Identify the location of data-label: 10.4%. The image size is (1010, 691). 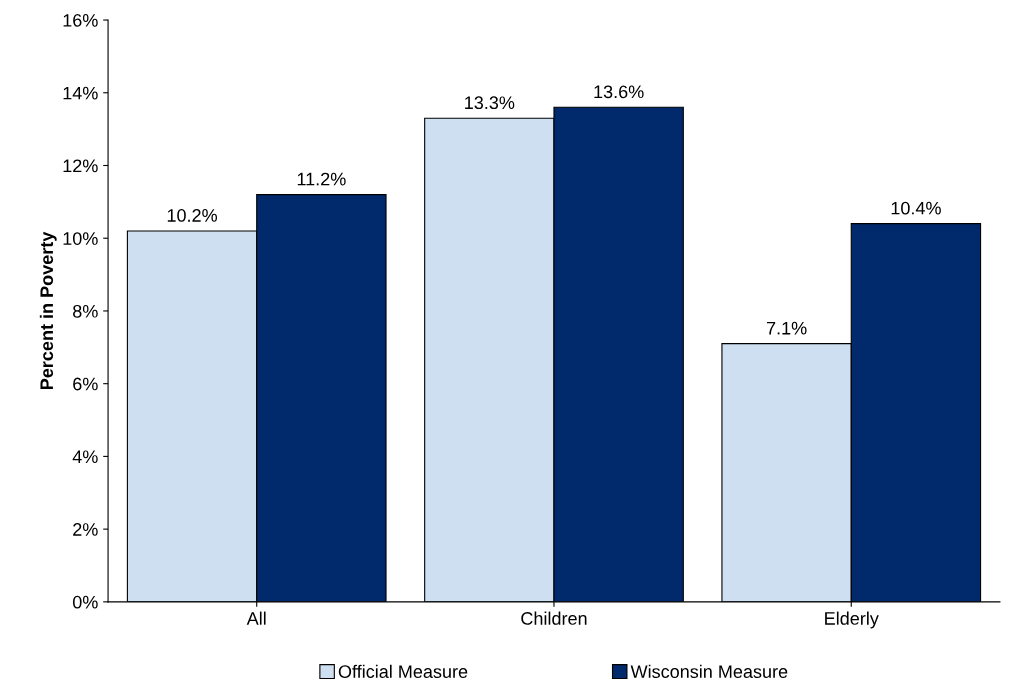
(916, 208).